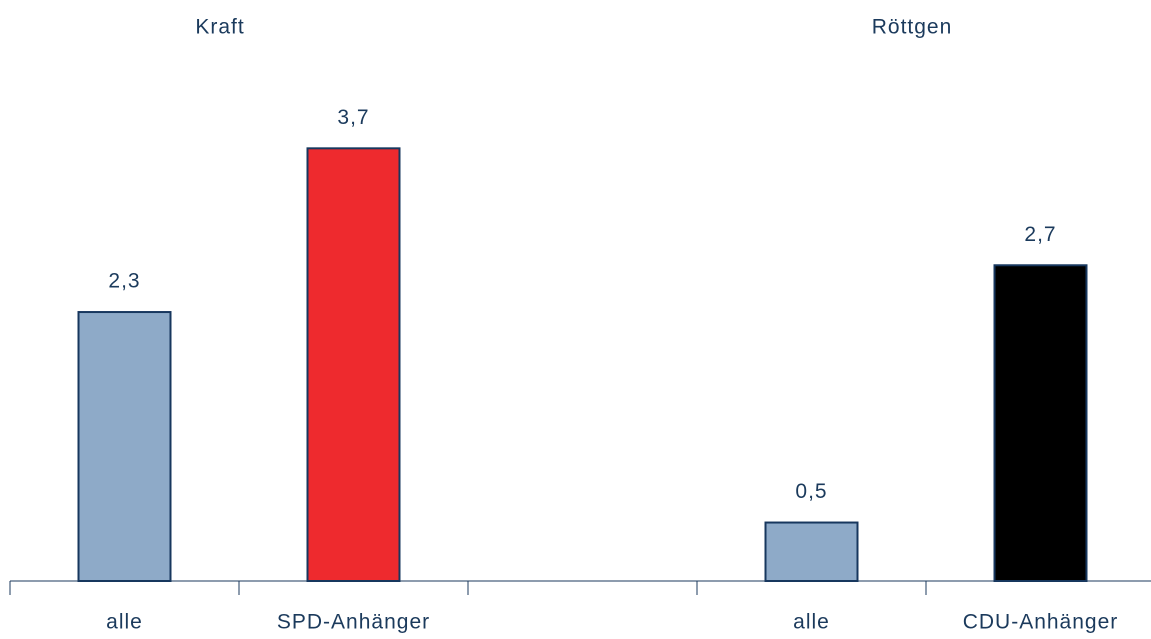  What do you see at coordinates (912, 27) in the screenshot?
I see `group-label: Röttgen` at bounding box center [912, 27].